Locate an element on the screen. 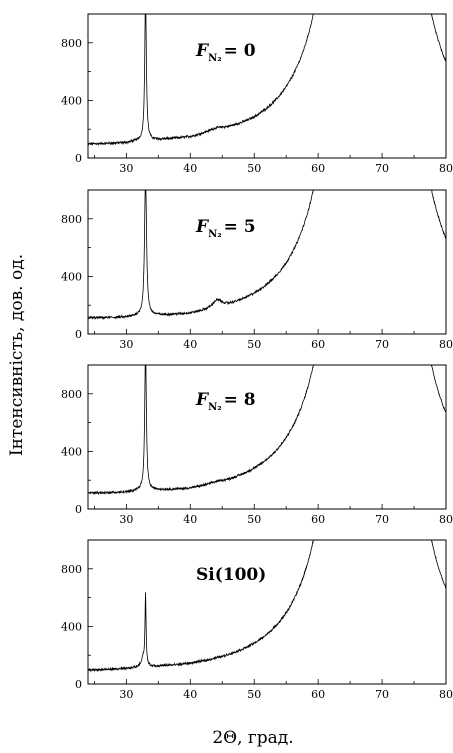 The height and width of the screenshot is (753, 453). x-tick-label-4-70: 70 is located at coordinates (382, 694).